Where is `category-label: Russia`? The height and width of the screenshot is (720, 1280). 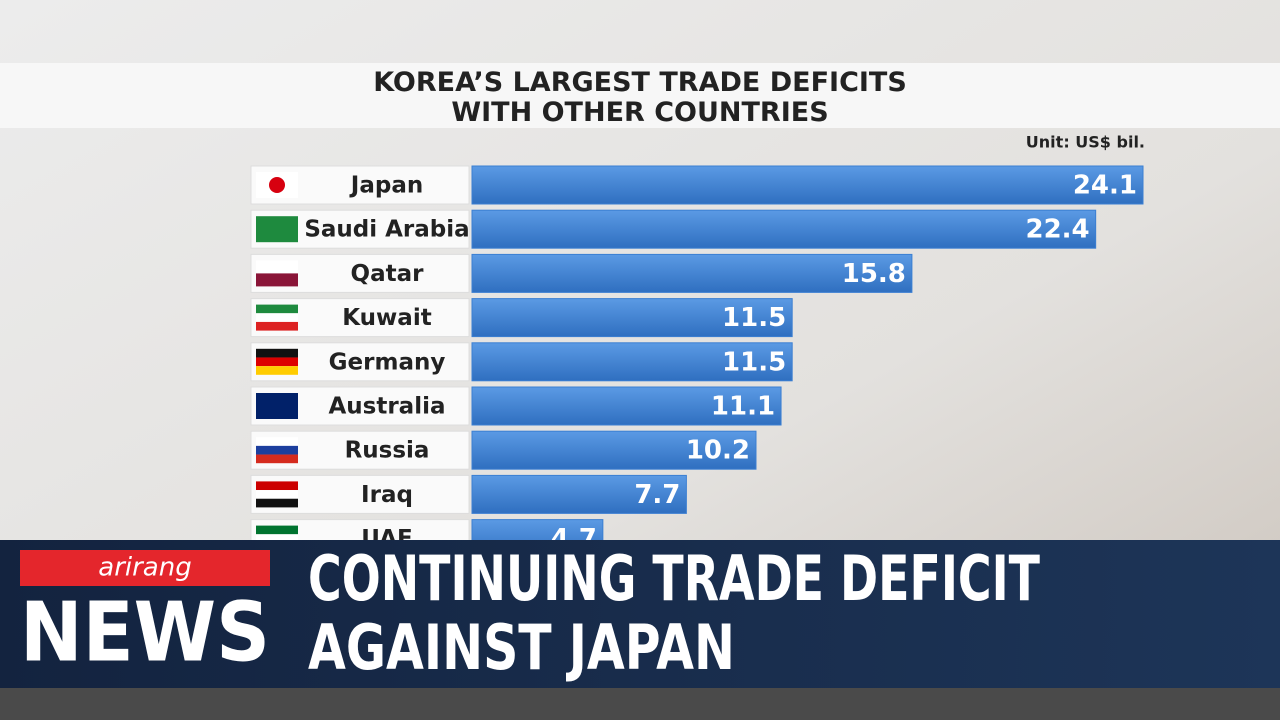
category-label: Russia is located at coordinates (387, 451).